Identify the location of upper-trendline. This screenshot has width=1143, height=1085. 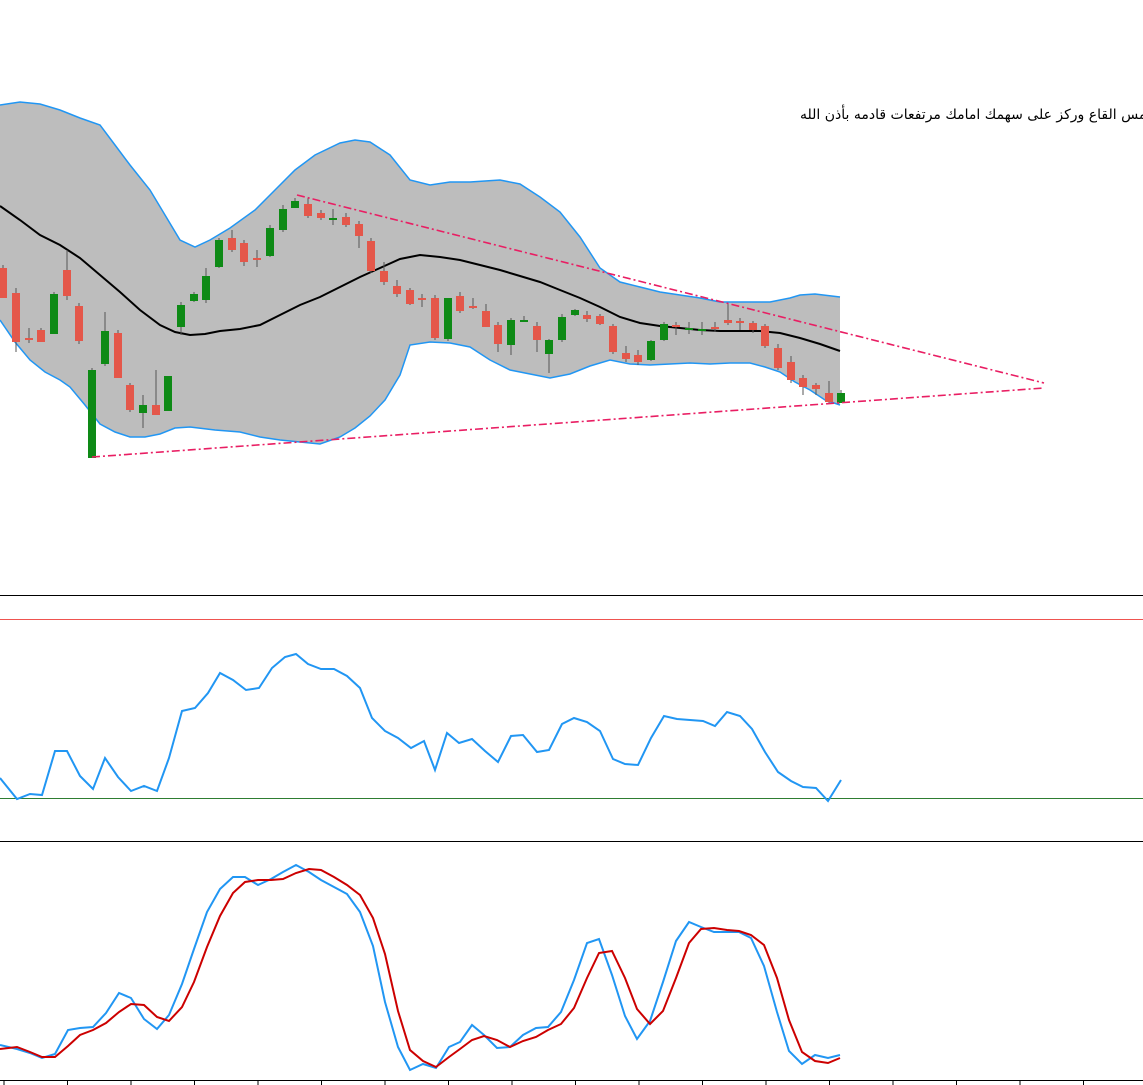
(670, 289).